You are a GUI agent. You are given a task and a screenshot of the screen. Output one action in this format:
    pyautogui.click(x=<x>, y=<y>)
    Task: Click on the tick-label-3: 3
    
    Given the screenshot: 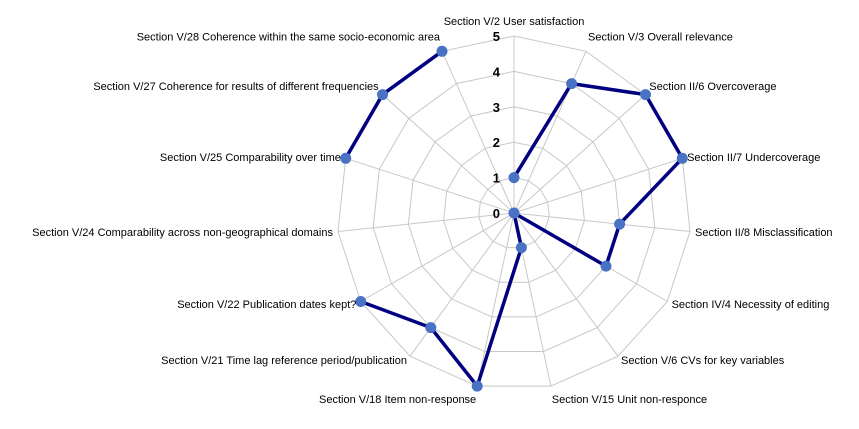 What is the action you would take?
    pyautogui.click(x=496, y=107)
    